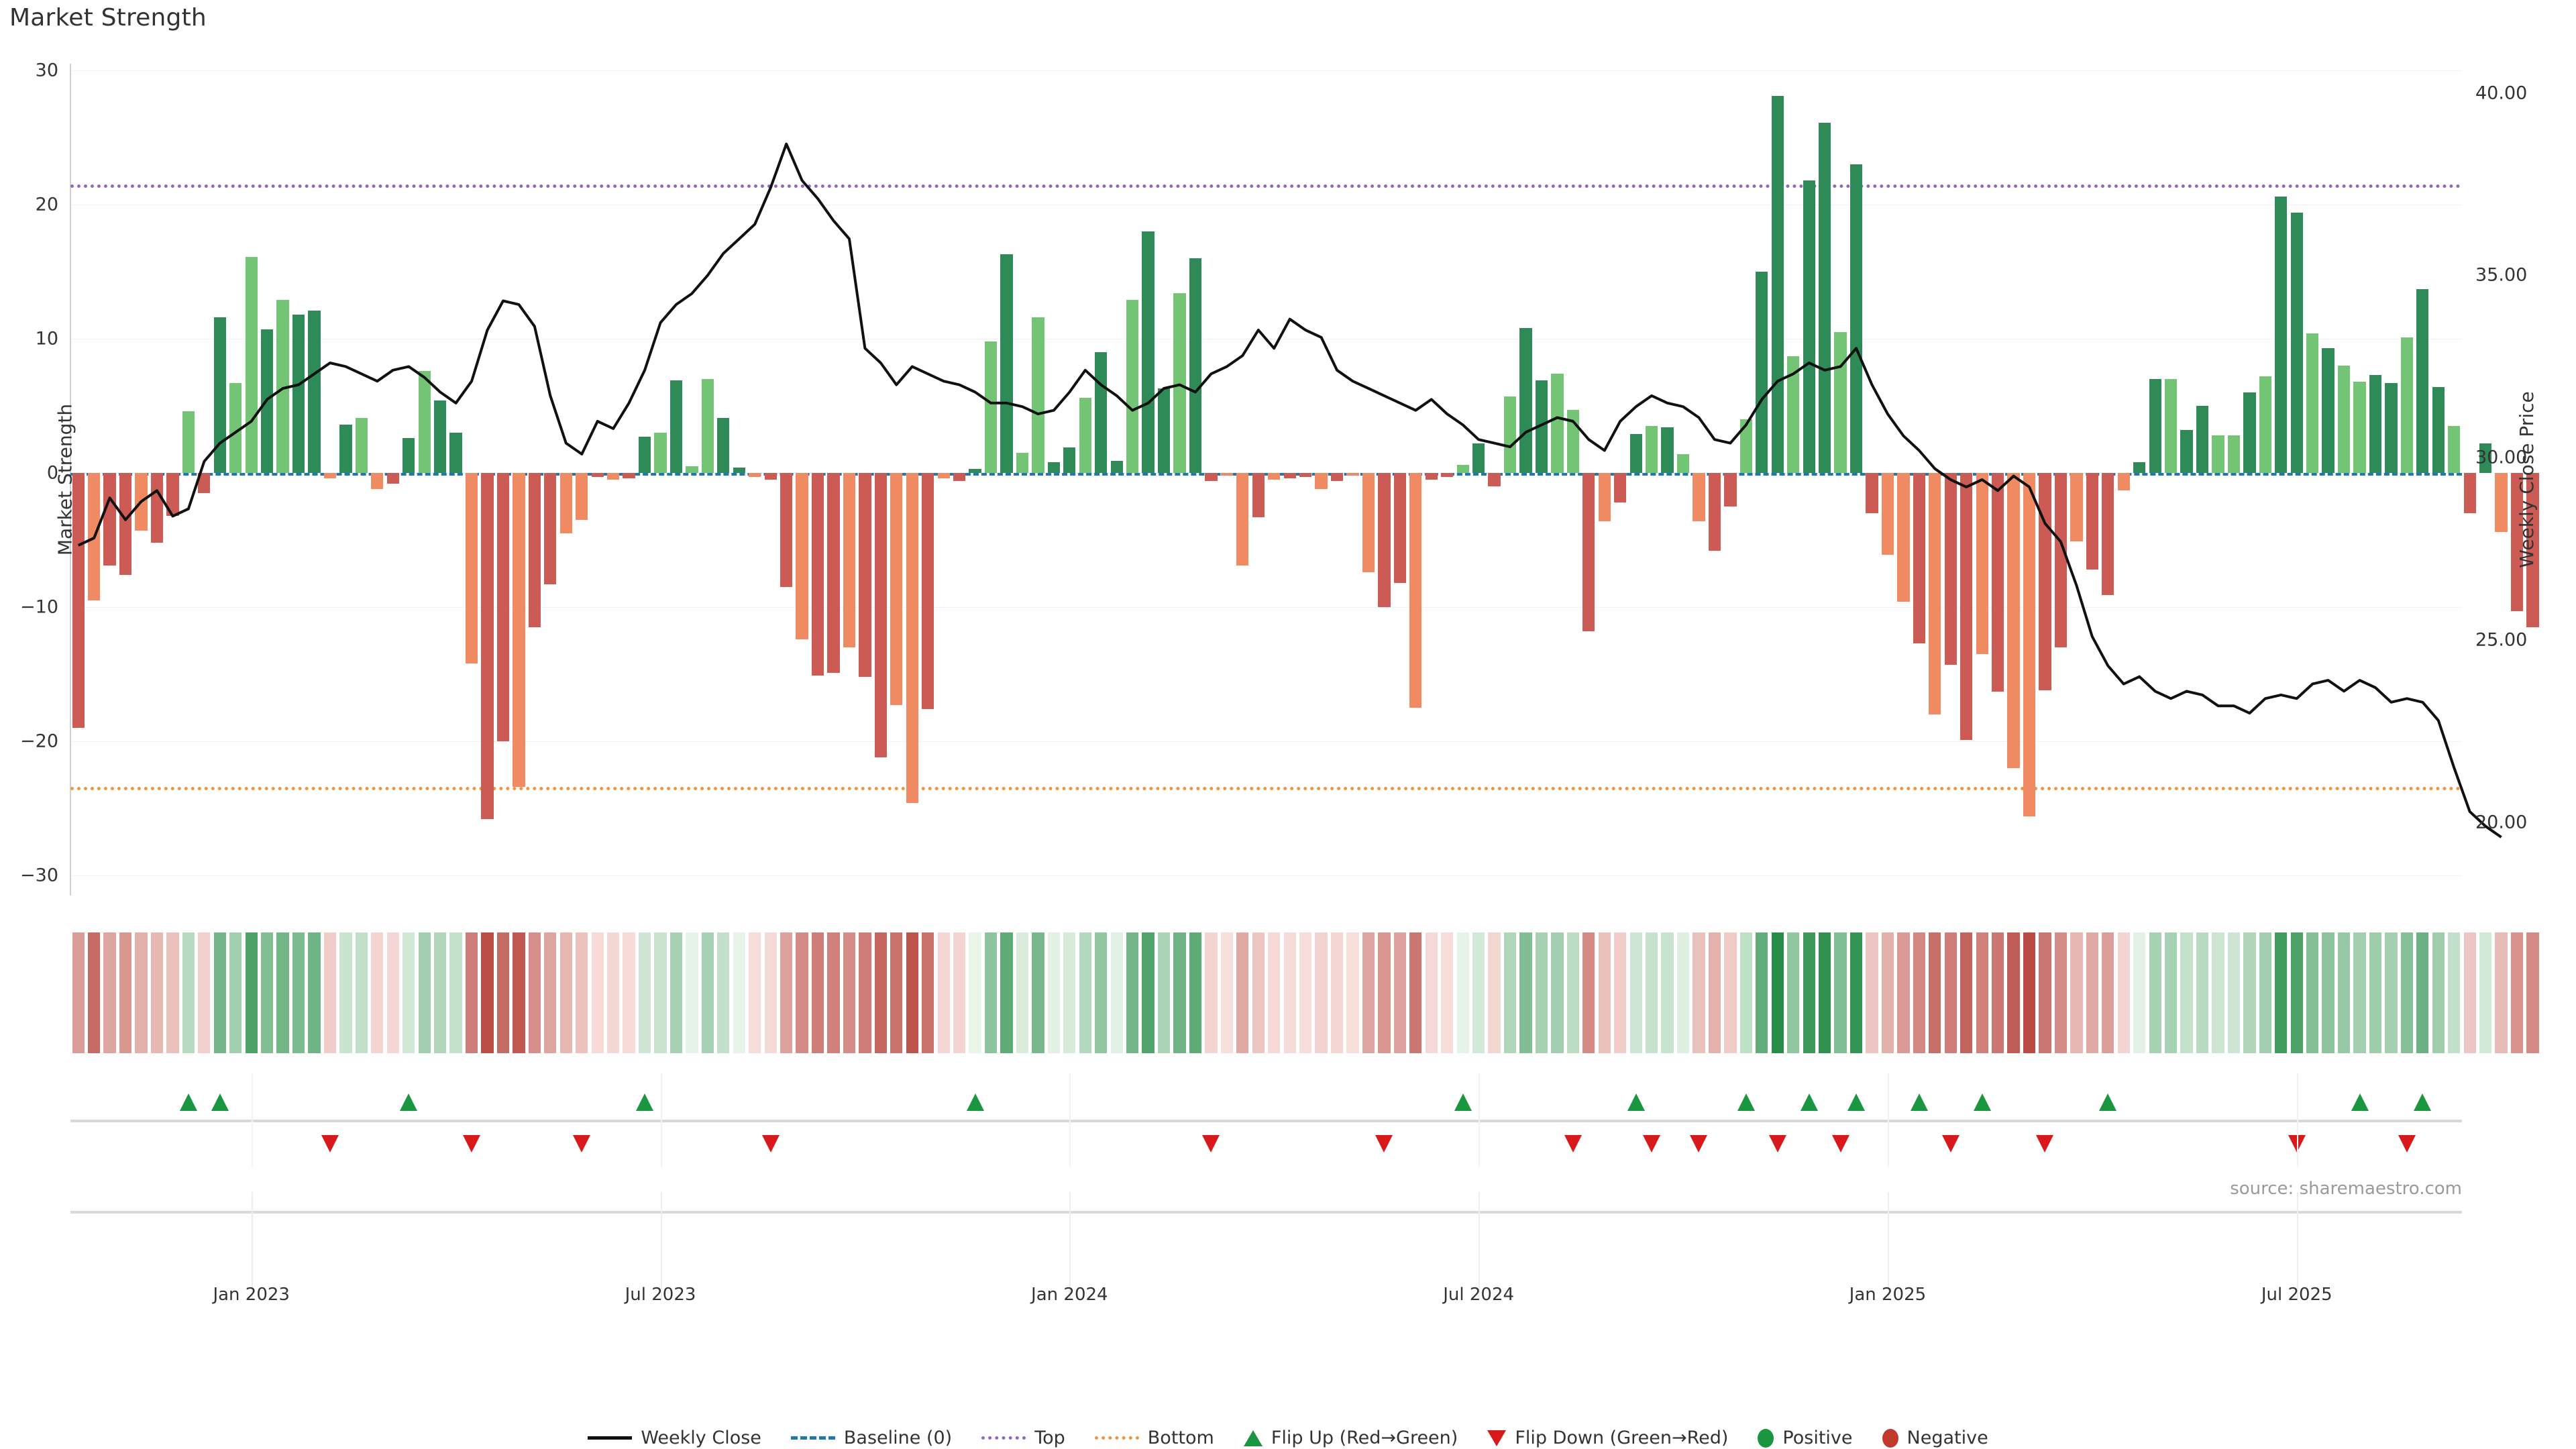 The height and width of the screenshot is (1449, 2576). I want to click on reference-line-top, so click(1266, 186).